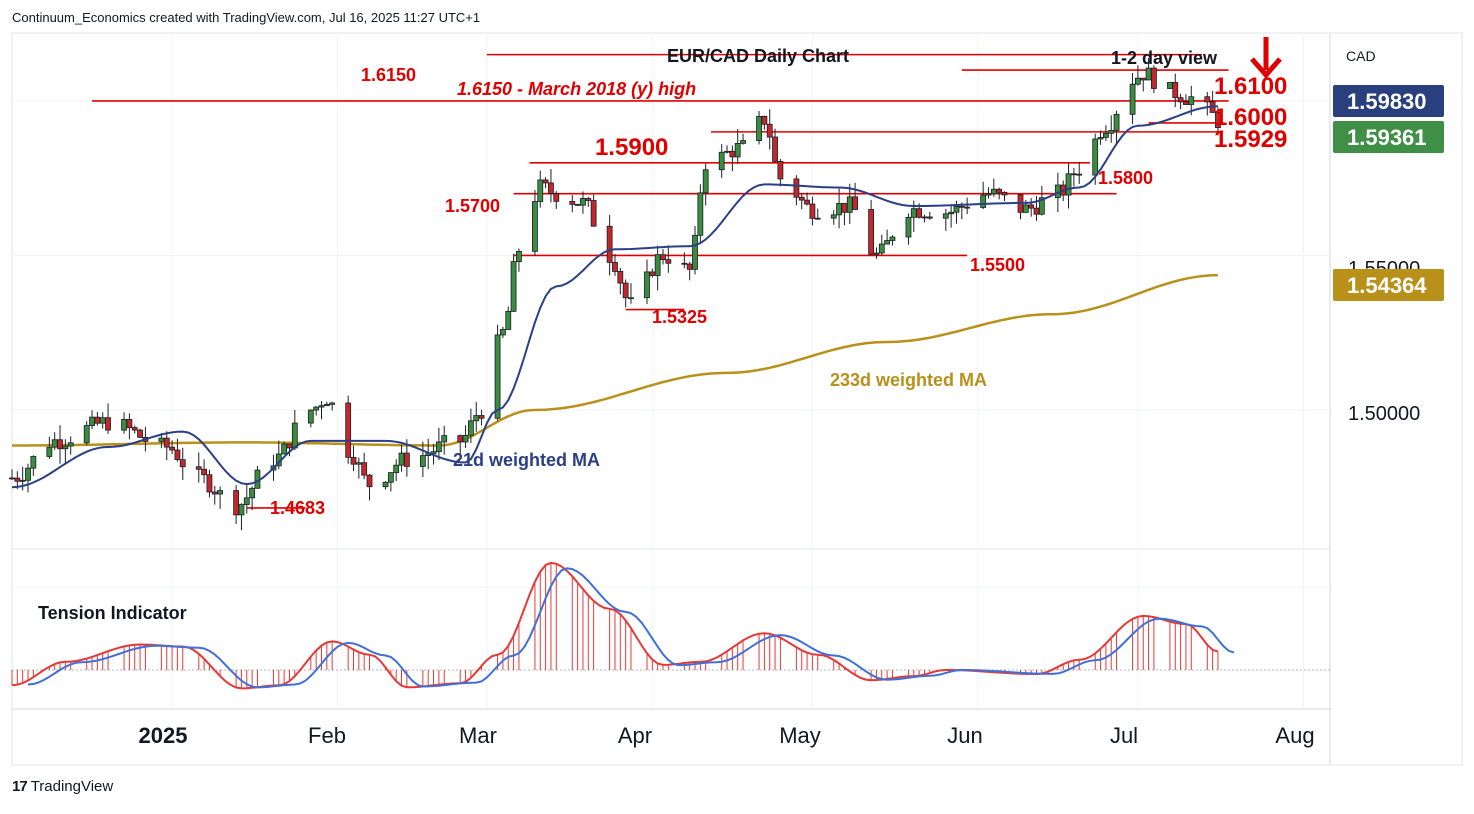 The height and width of the screenshot is (814, 1474). I want to click on time-label-2025: 2025, so click(163, 735).